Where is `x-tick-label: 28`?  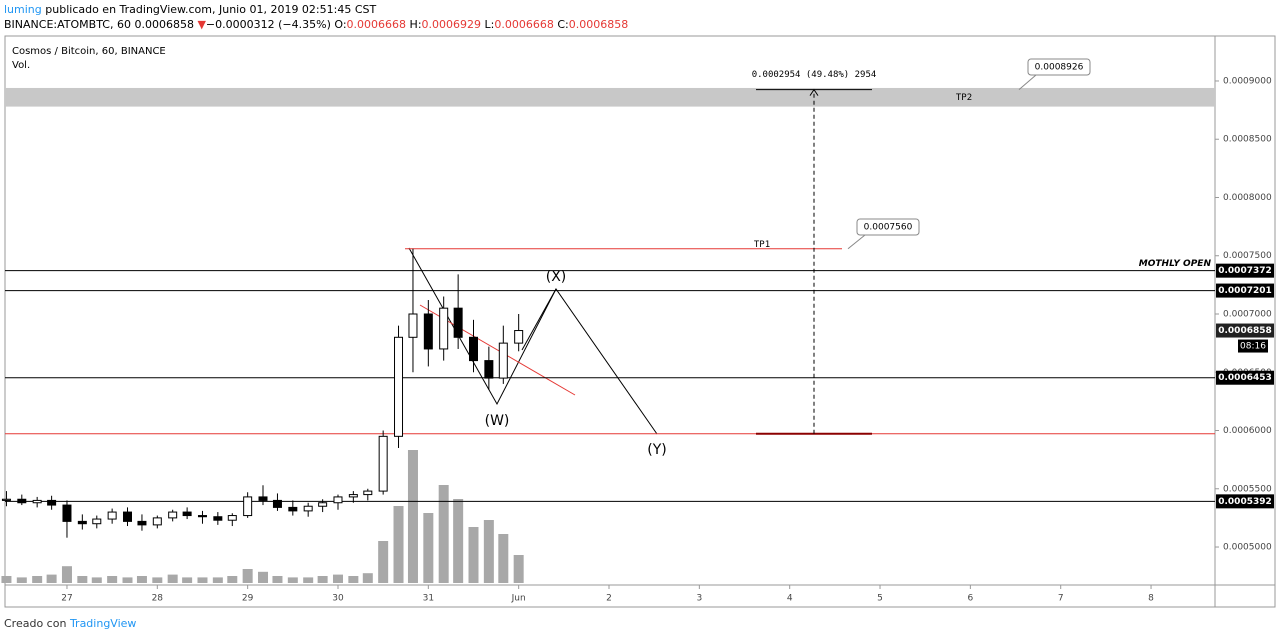 x-tick-label: 28 is located at coordinates (158, 599).